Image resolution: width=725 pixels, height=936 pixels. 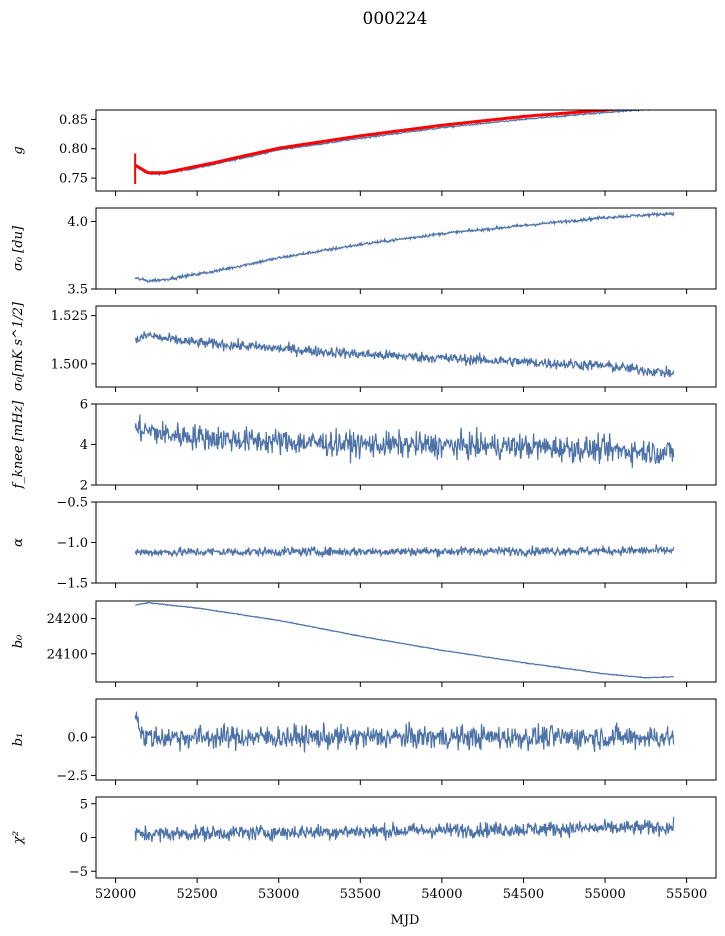 I want to click on series-line-alpha, so click(x=404, y=551).